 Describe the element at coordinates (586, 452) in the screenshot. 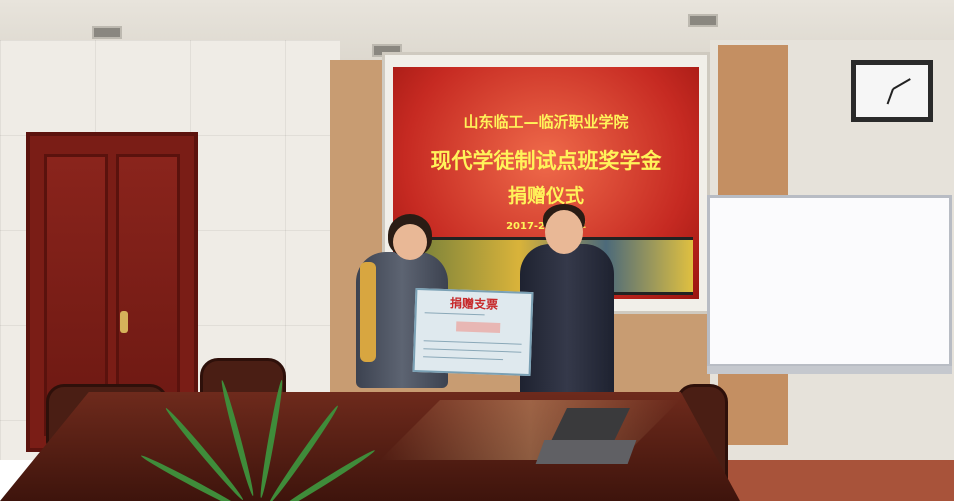

I see `laptop-keyboard` at that location.